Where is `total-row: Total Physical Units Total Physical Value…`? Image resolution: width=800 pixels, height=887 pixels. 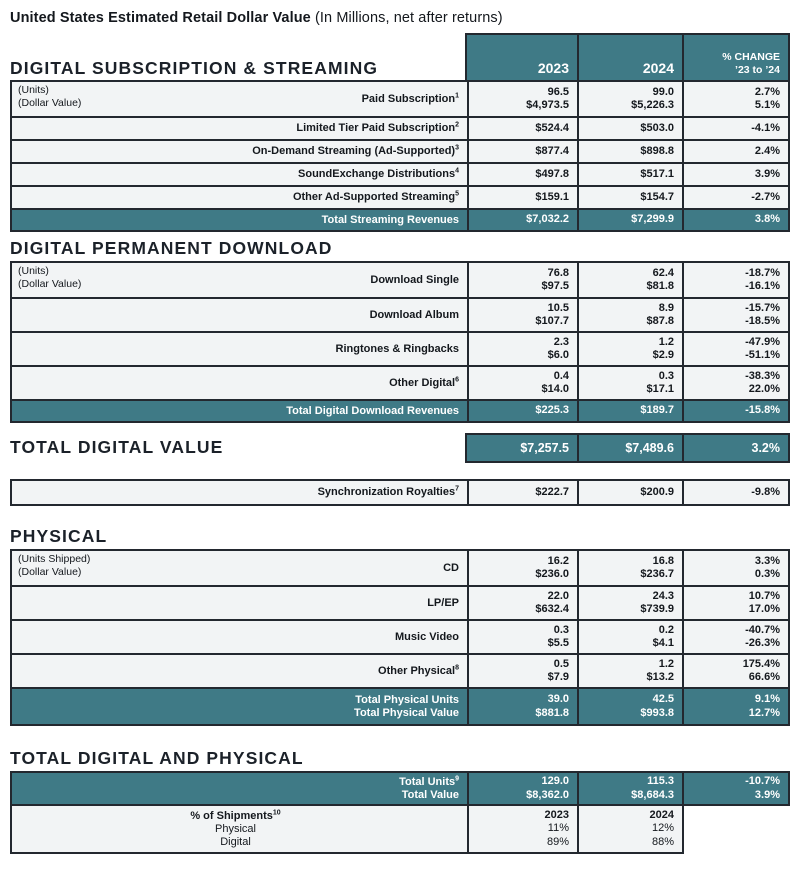
total-row: Total Physical Units Total Physical Value… is located at coordinates (400, 705).